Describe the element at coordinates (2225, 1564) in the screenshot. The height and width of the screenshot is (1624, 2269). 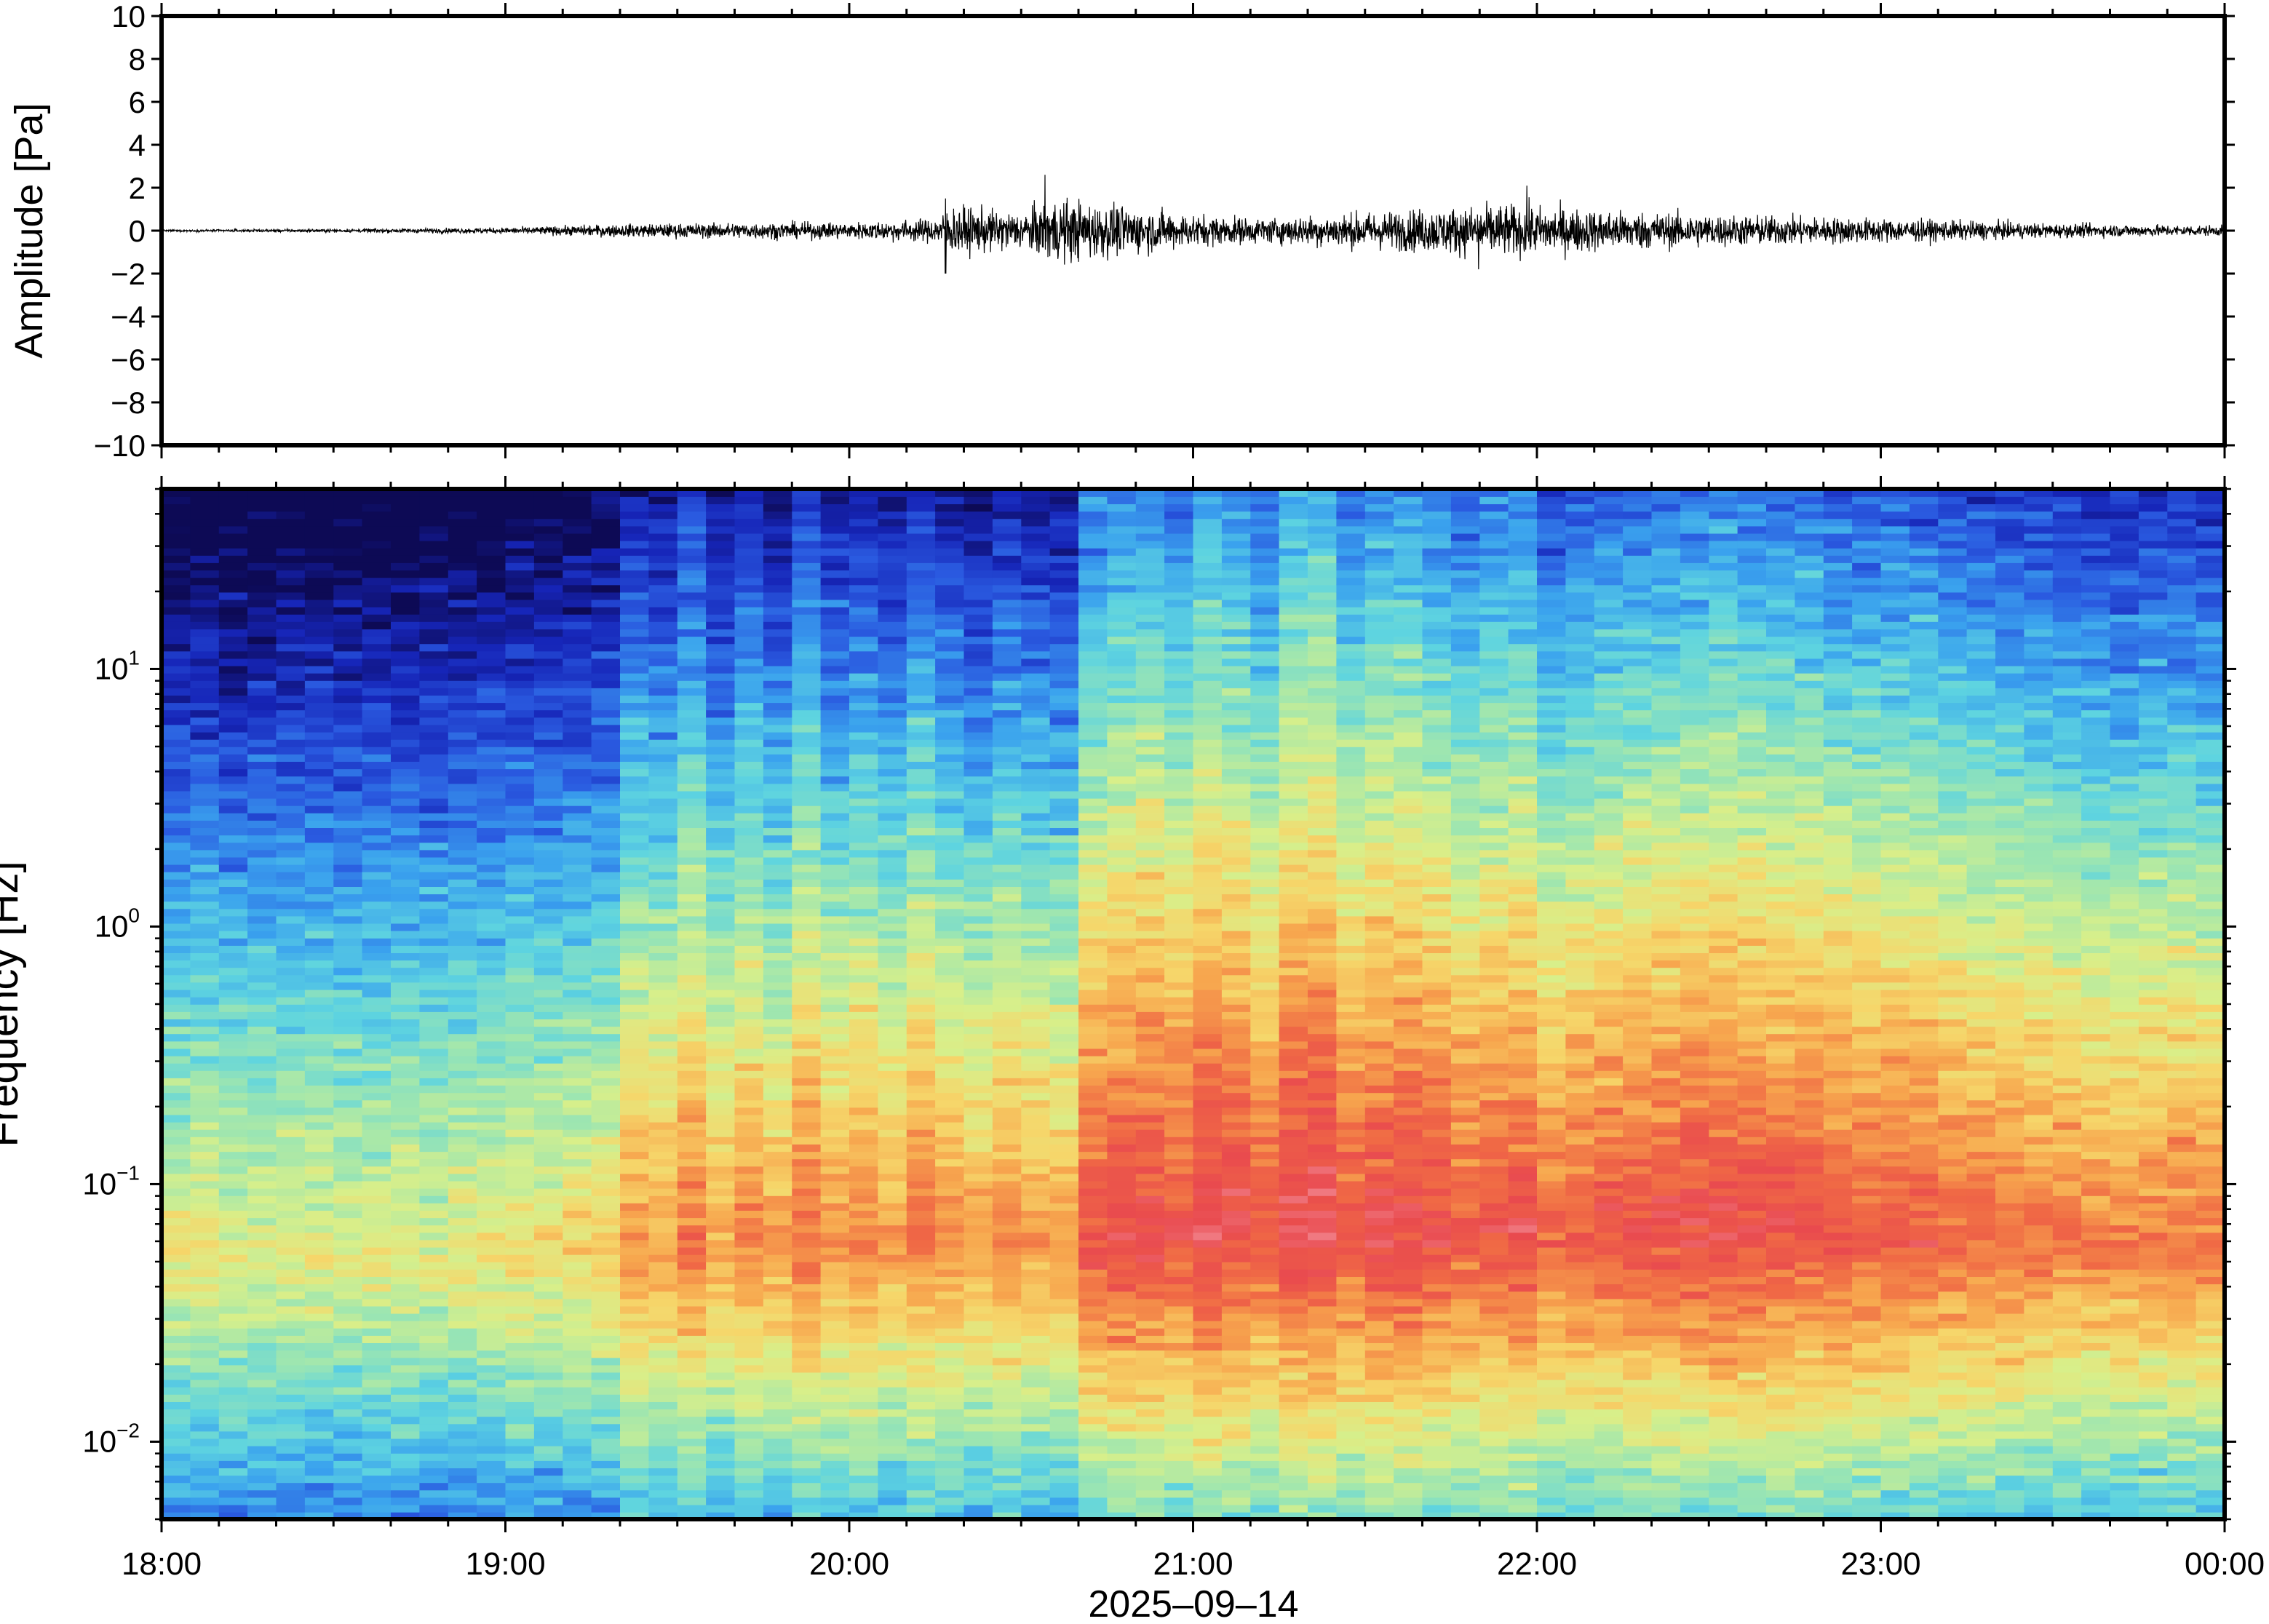
I see `spectrogram-x-tick-label: 00:00` at that location.